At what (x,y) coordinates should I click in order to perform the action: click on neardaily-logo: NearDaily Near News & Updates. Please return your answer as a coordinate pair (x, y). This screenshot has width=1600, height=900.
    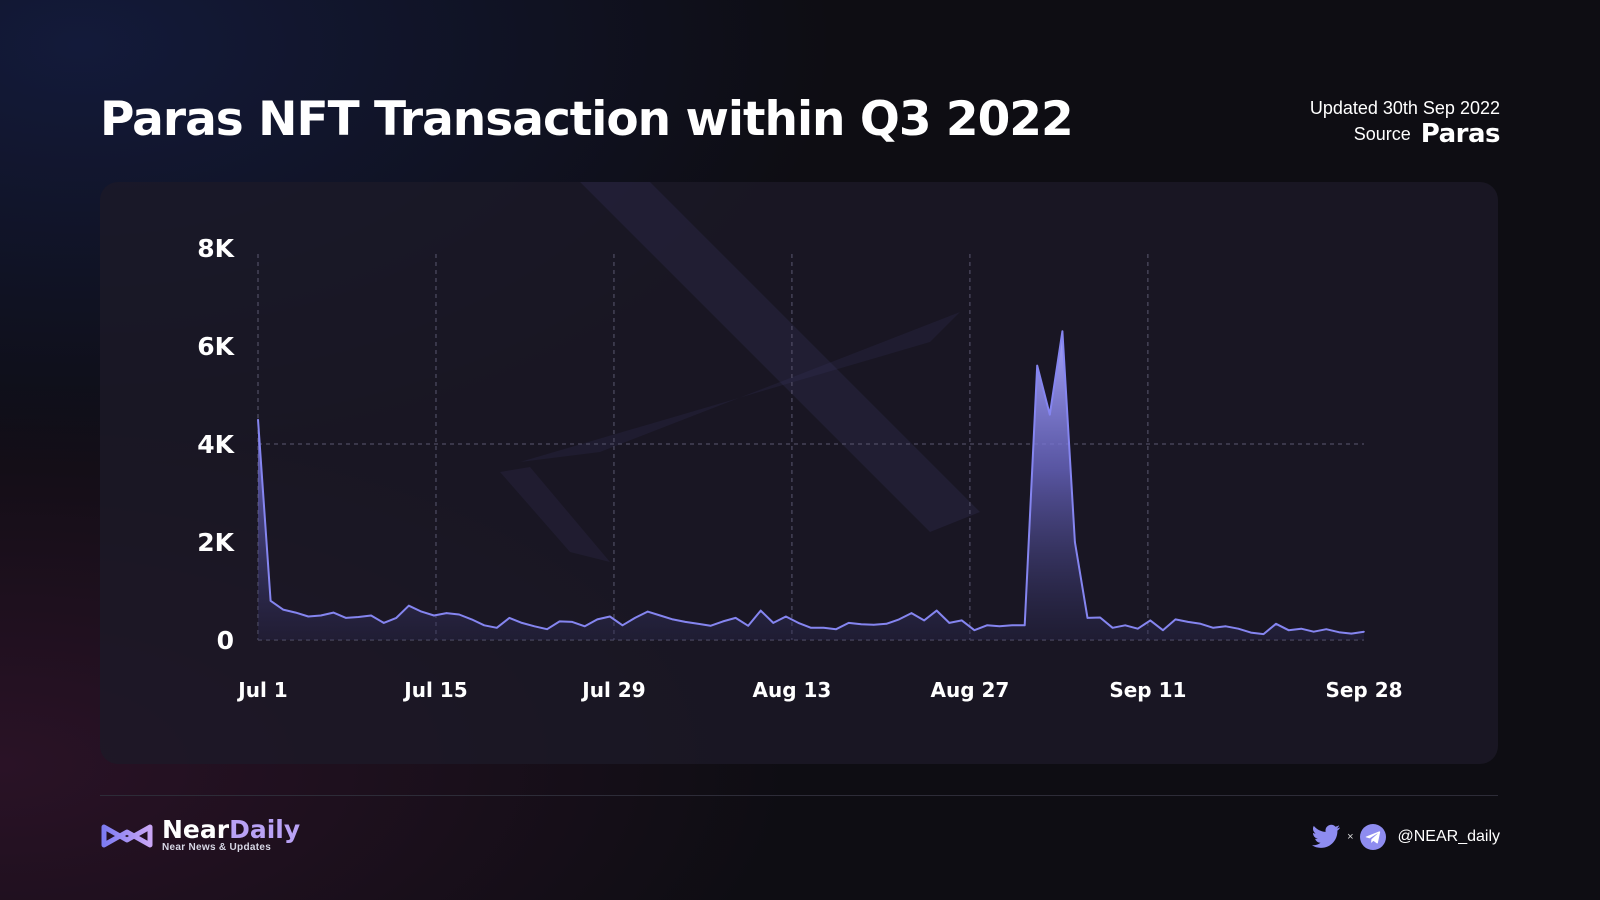
    Looking at the image, I should click on (200, 834).